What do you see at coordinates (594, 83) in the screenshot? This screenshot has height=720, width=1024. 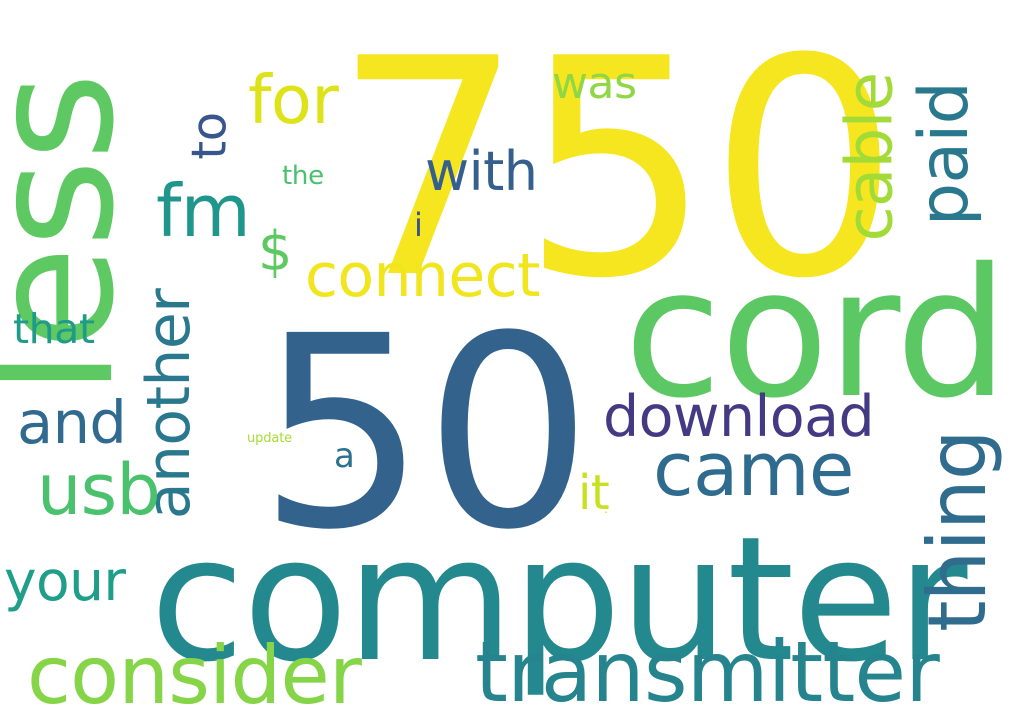 I see `word-was: was` at bounding box center [594, 83].